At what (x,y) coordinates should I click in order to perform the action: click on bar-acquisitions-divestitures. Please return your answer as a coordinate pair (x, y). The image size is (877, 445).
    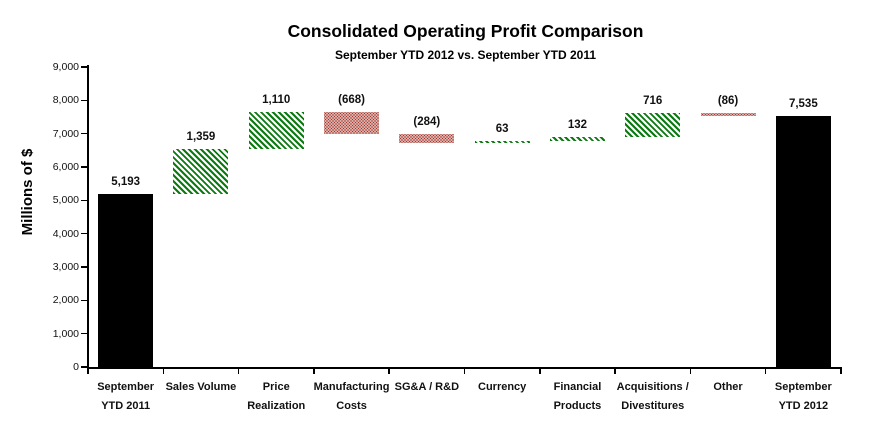
    Looking at the image, I should click on (653, 124).